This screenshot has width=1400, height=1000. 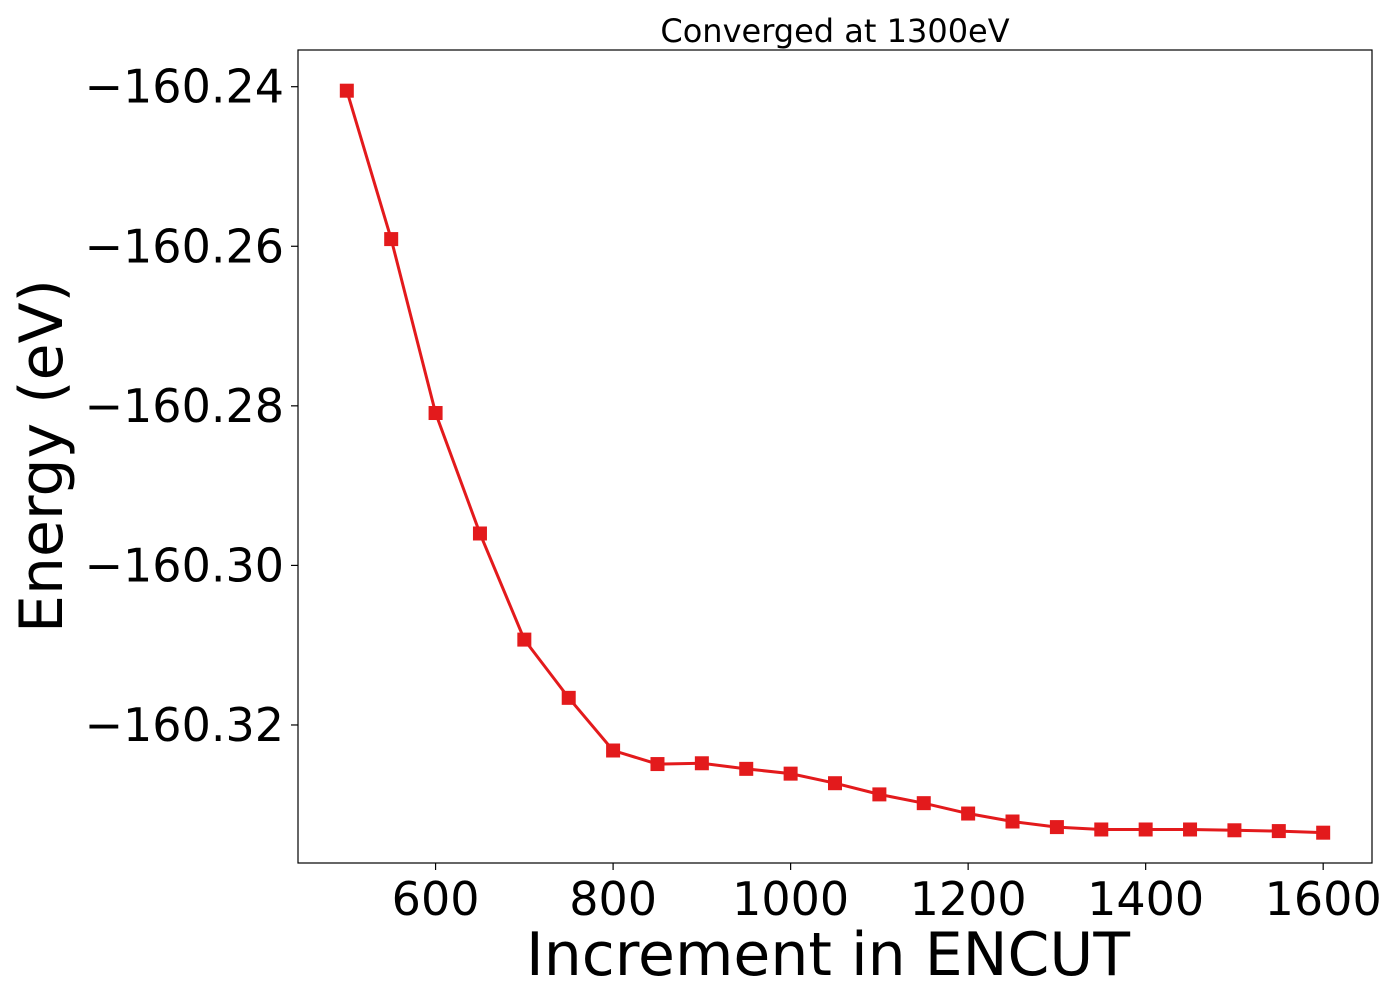 I want to click on y-tick-label: −160.26, so click(x=185, y=246).